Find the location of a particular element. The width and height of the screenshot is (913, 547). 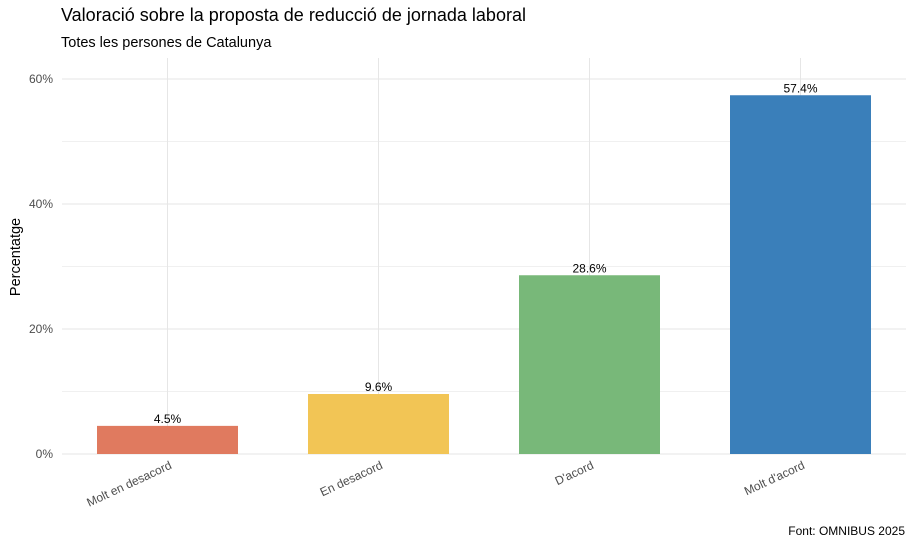

y-axis-ticks: 0% 20% 40% 60% is located at coordinates (41, 266).